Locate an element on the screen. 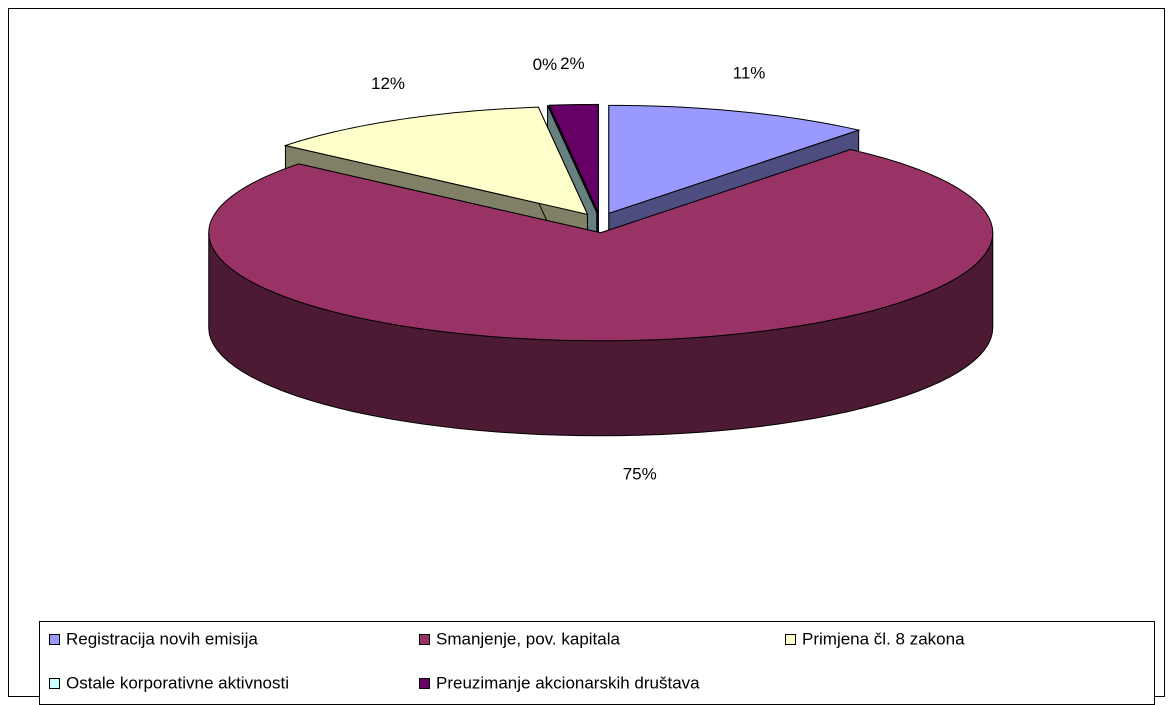  data-label: 2% is located at coordinates (572, 63).